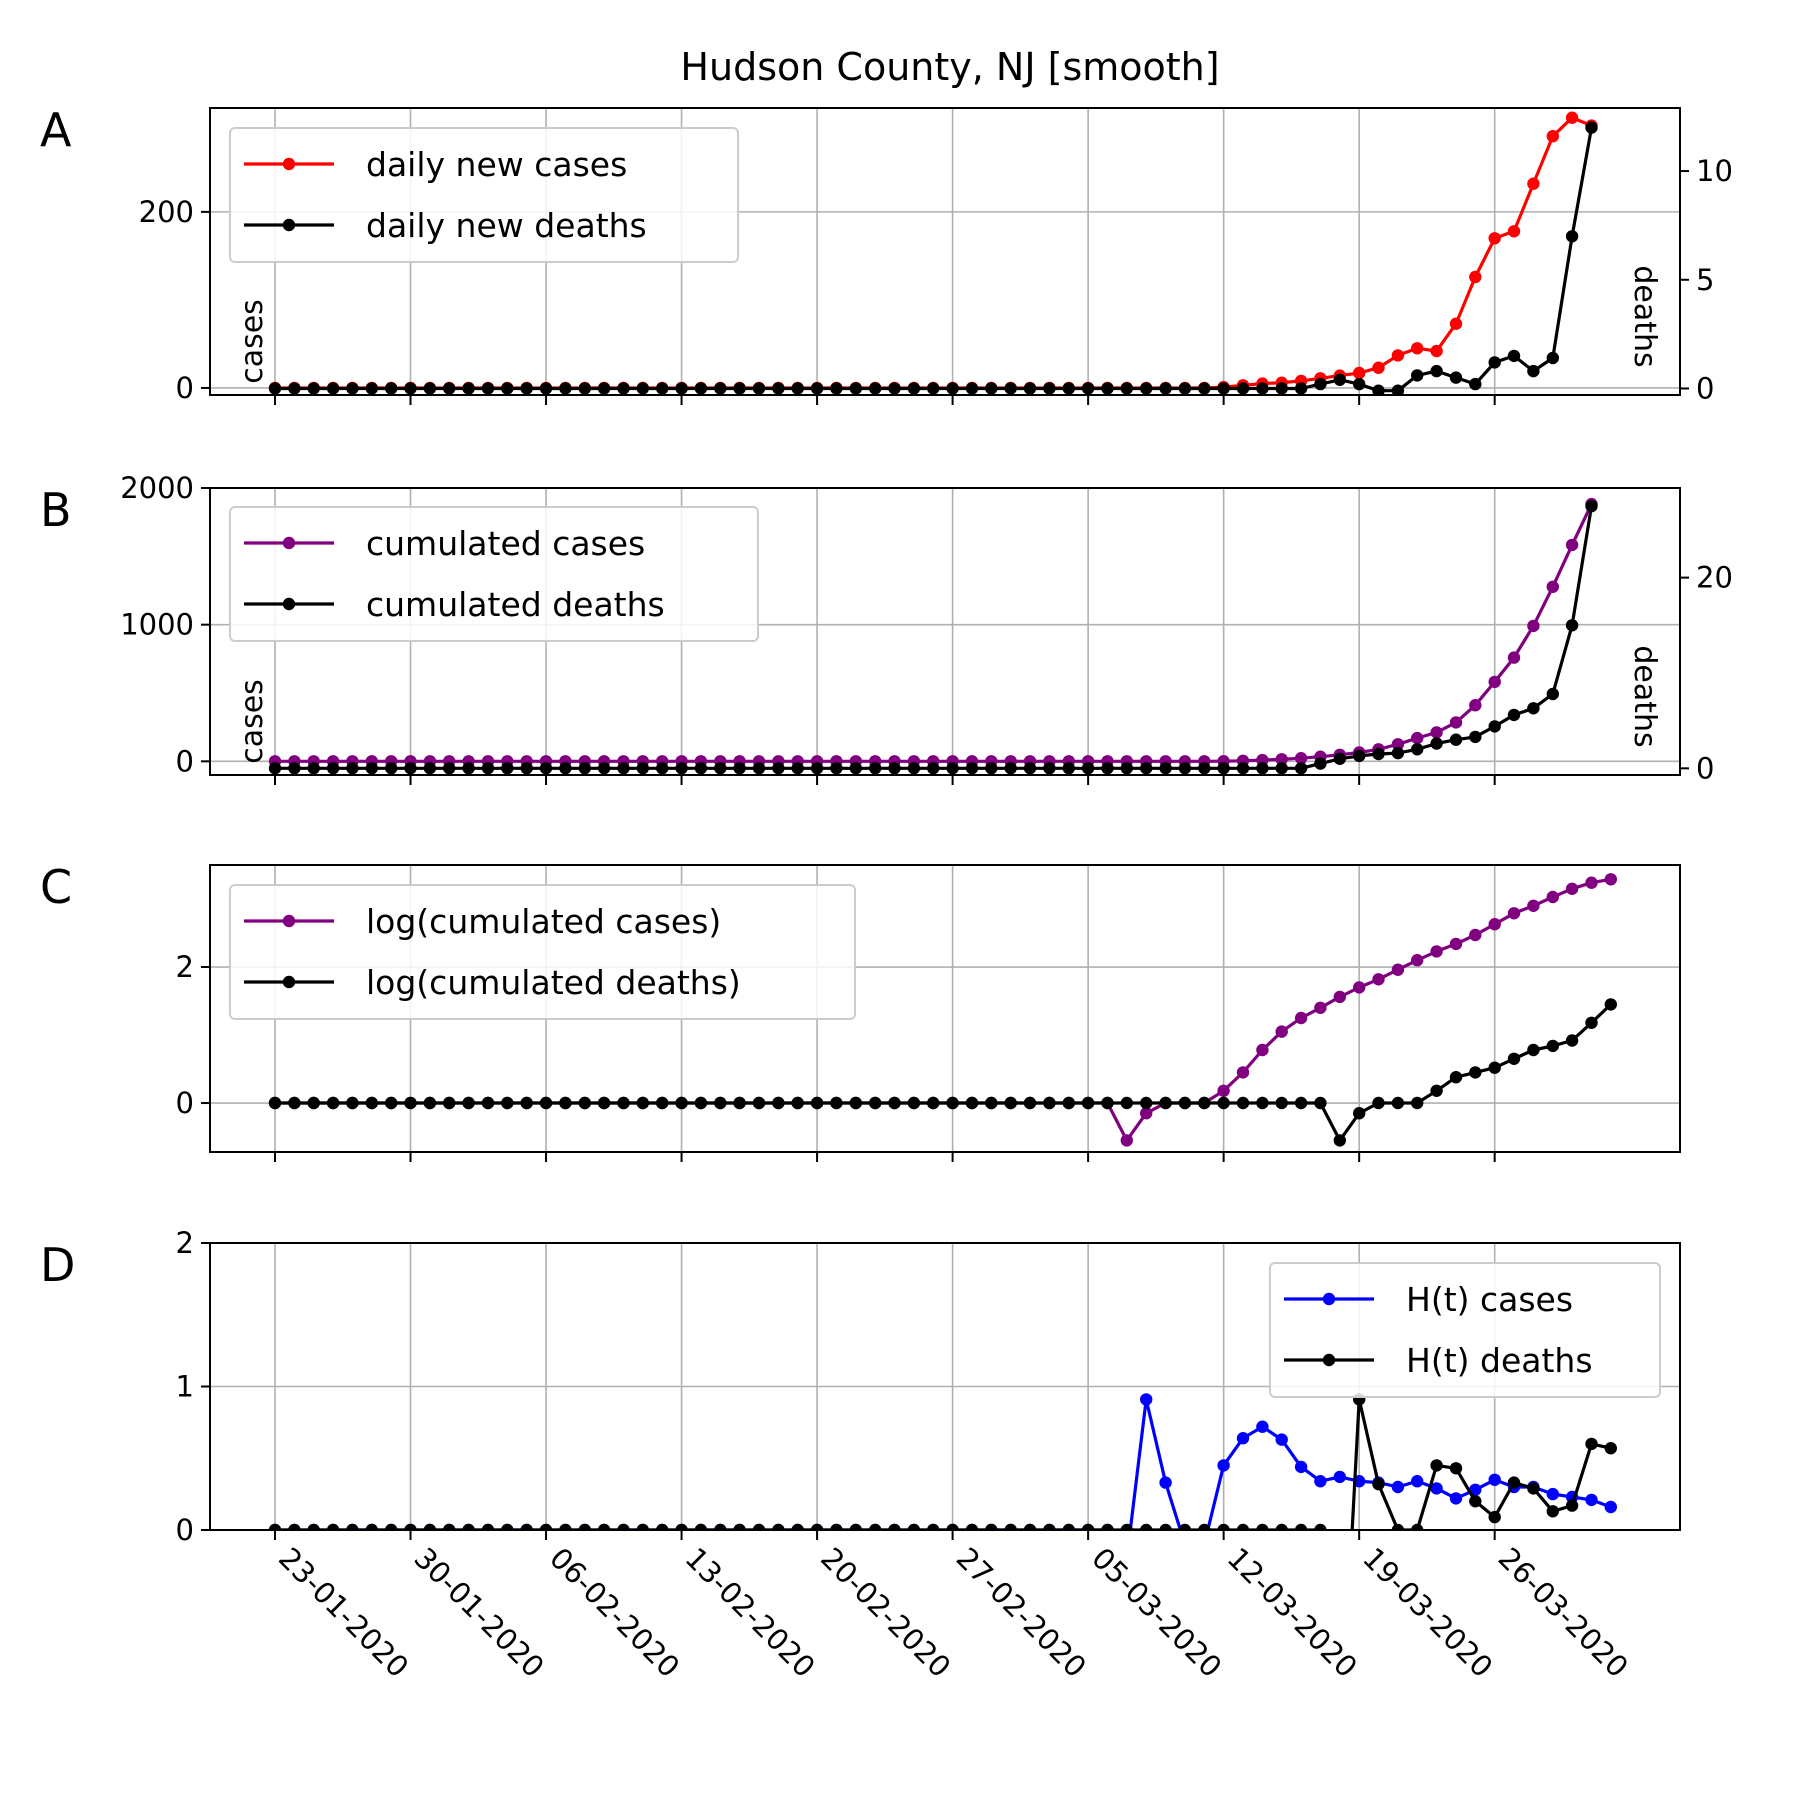  Describe the element at coordinates (750, 1612) in the screenshot. I see `x-tick-label: 13-02-2020` at that location.